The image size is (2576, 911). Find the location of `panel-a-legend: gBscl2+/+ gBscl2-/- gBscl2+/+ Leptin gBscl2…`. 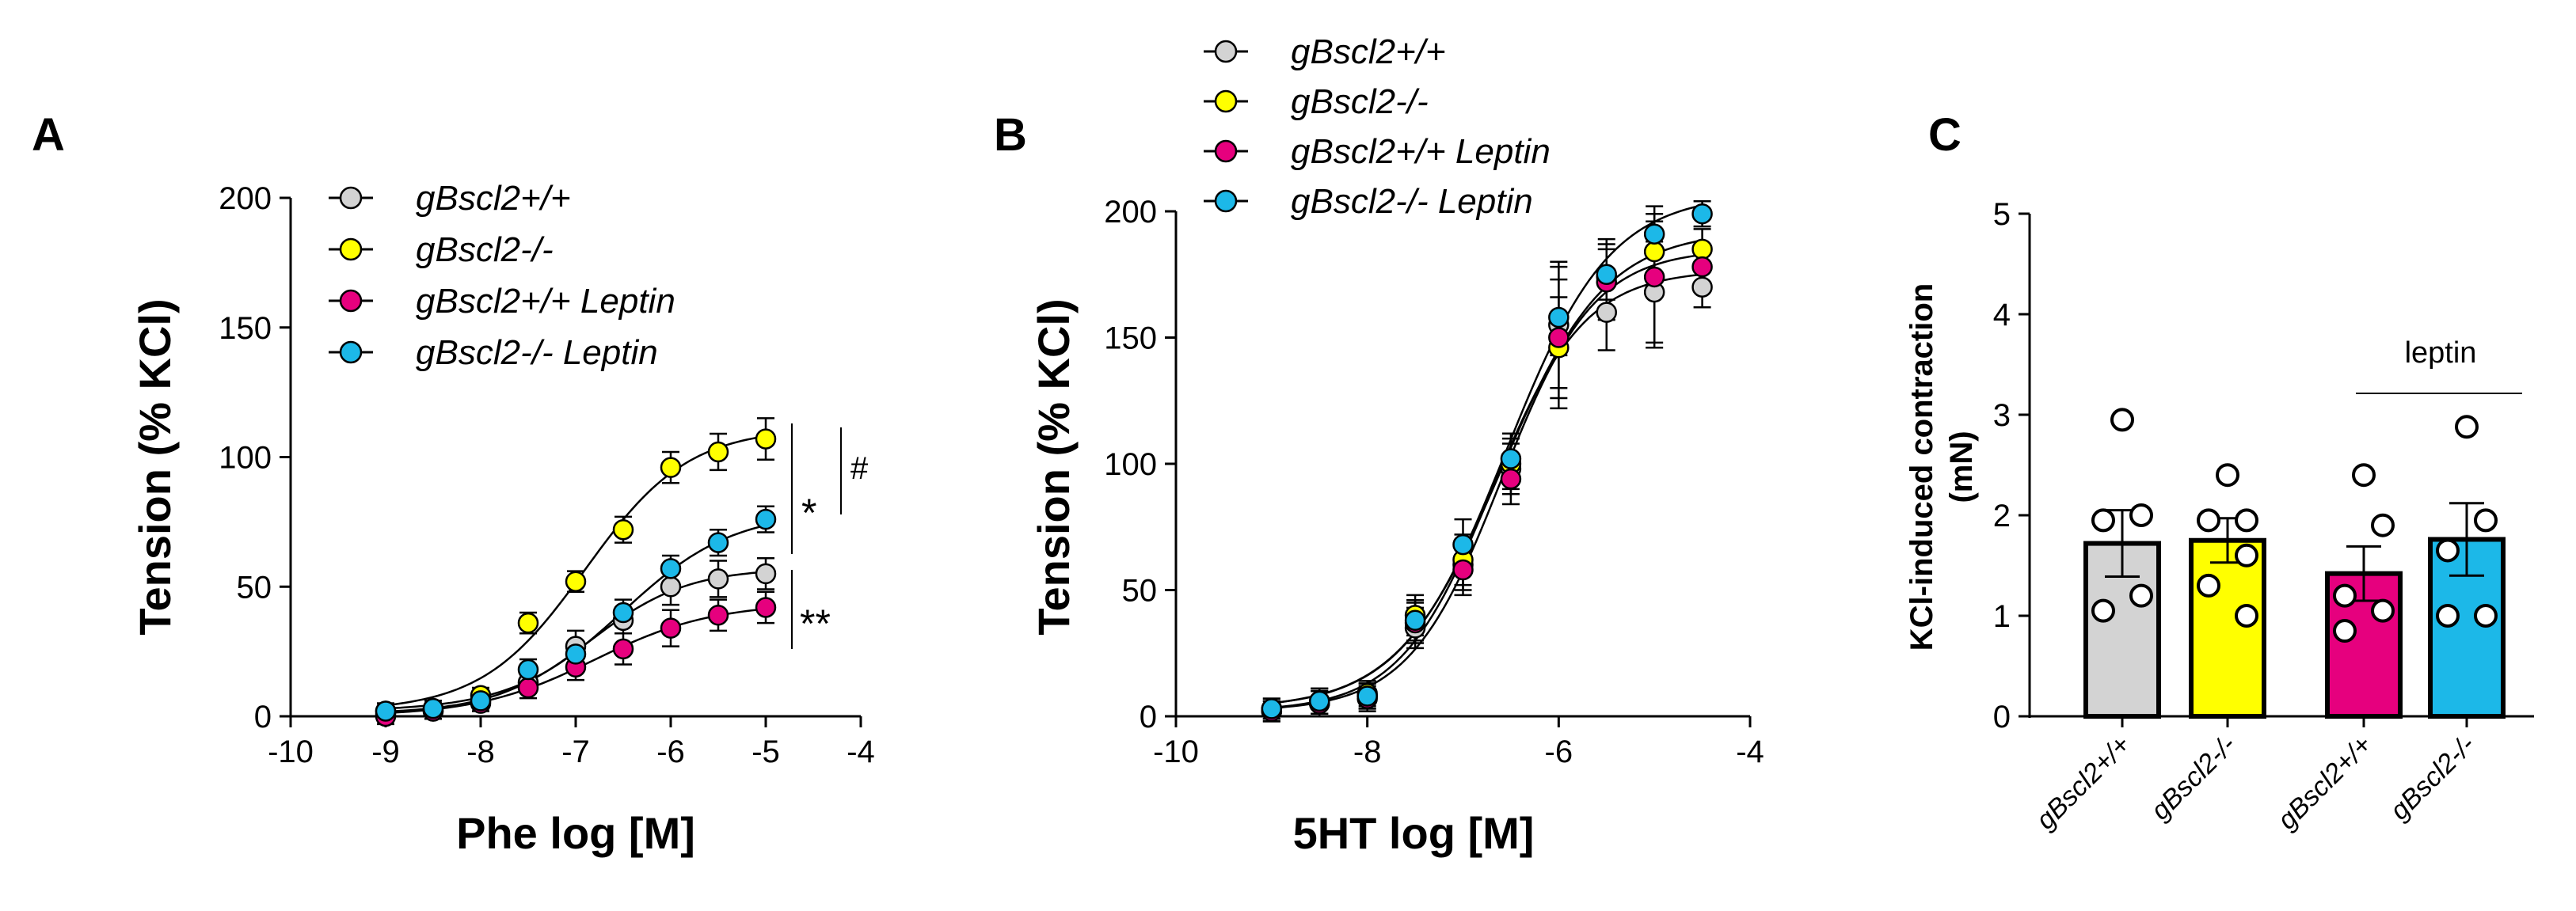

panel-a-legend: gBscl2+/+ gBscl2-/- gBscl2+/+ Leptin gBscl2… is located at coordinates (502, 275).